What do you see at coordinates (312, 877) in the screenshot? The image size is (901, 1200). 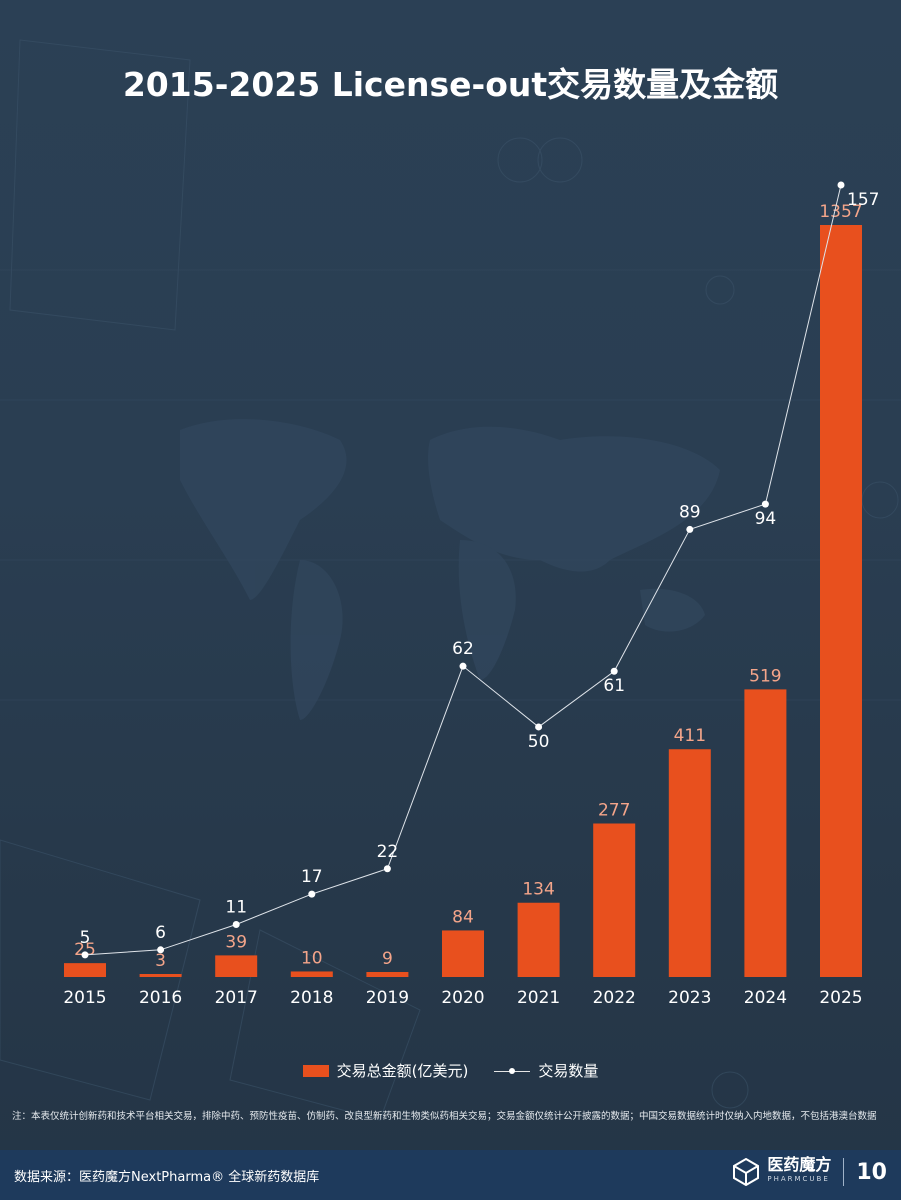 I see `count-label-2018: 17` at bounding box center [312, 877].